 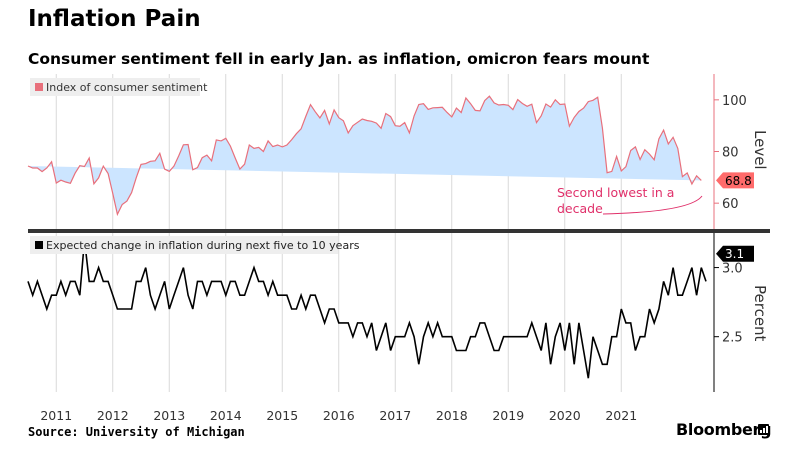 I want to click on bloomberg-chart-icon, so click(x=763, y=429).